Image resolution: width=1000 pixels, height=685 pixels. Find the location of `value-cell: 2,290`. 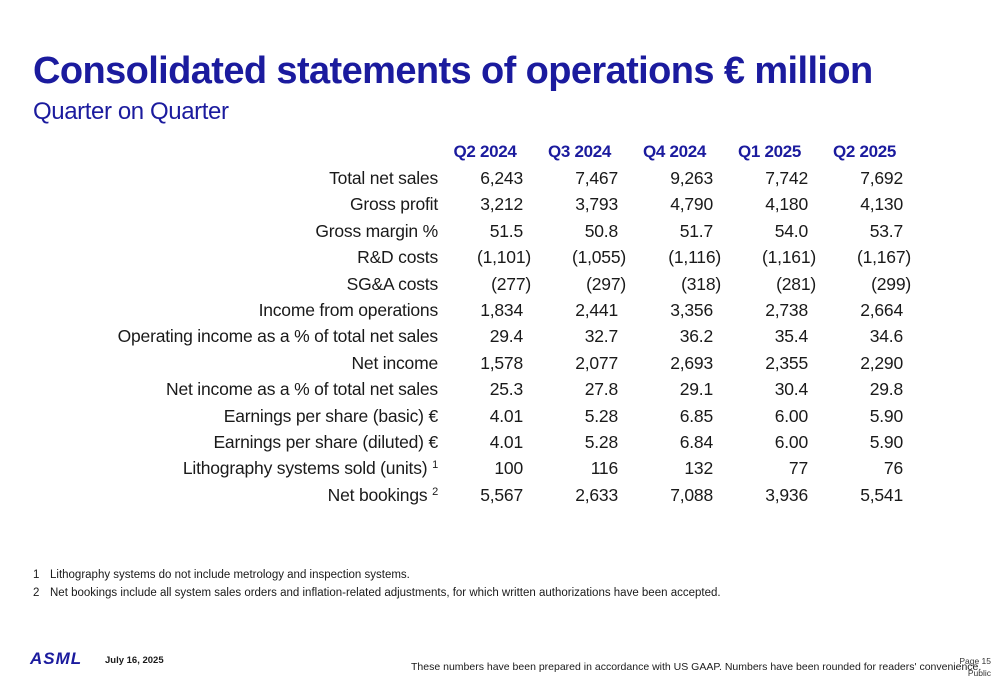

value-cell: 2,290 is located at coordinates (881, 362).